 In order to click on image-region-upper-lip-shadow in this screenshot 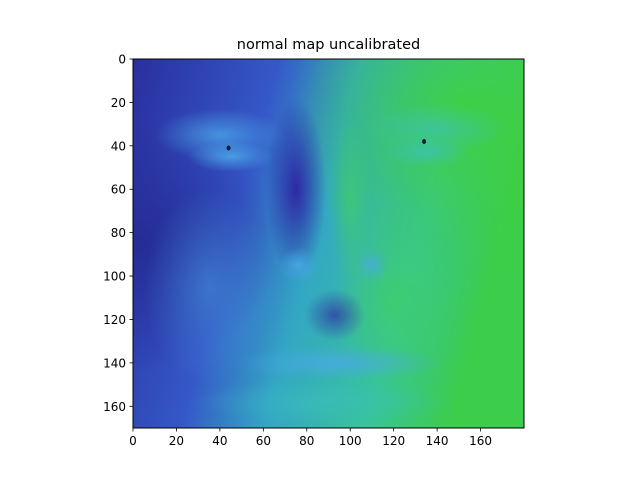, I will do `click(335, 315)`.